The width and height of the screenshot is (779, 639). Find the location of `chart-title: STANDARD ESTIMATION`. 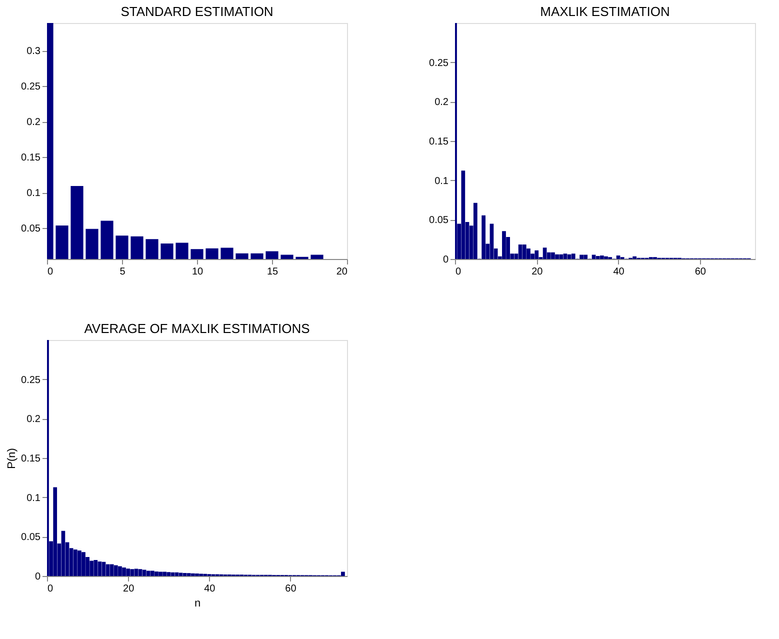

chart-title: STANDARD ESTIMATION is located at coordinates (197, 11).